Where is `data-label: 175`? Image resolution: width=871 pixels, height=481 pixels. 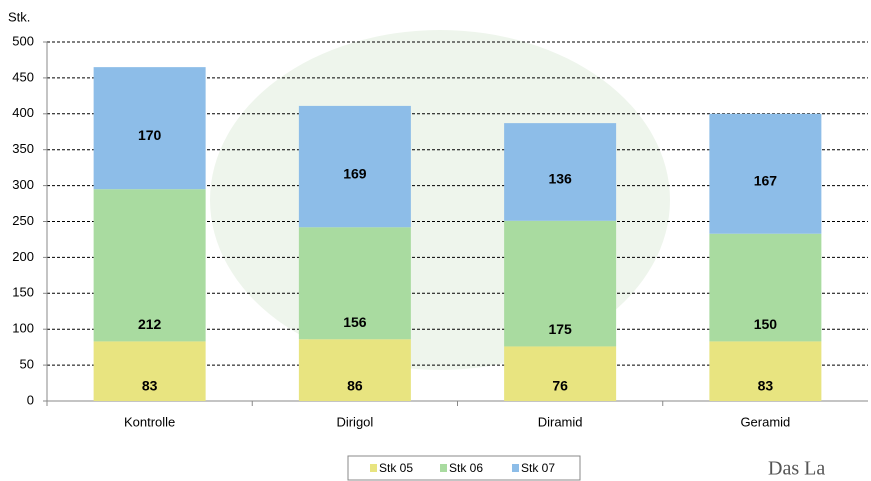
data-label: 175 is located at coordinates (560, 329).